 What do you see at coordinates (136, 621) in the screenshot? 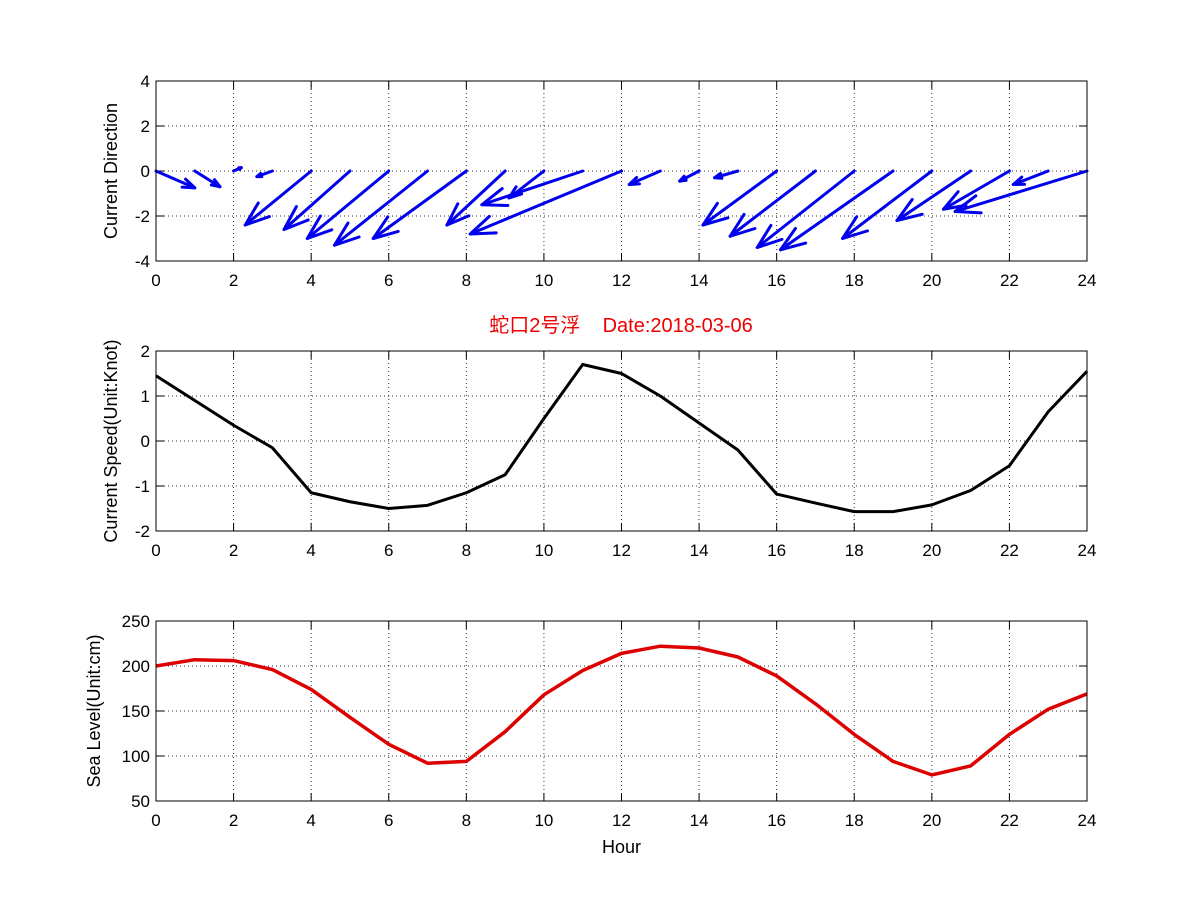
I see `y-tick-label: 250` at bounding box center [136, 621].